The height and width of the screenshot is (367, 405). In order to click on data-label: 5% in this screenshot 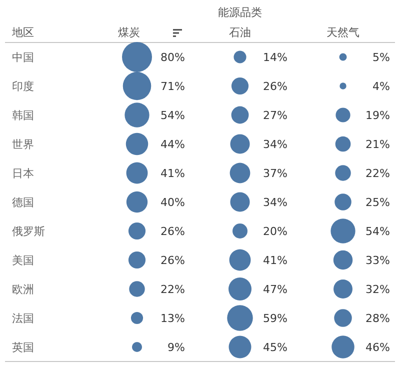, I will do `click(381, 57)`.